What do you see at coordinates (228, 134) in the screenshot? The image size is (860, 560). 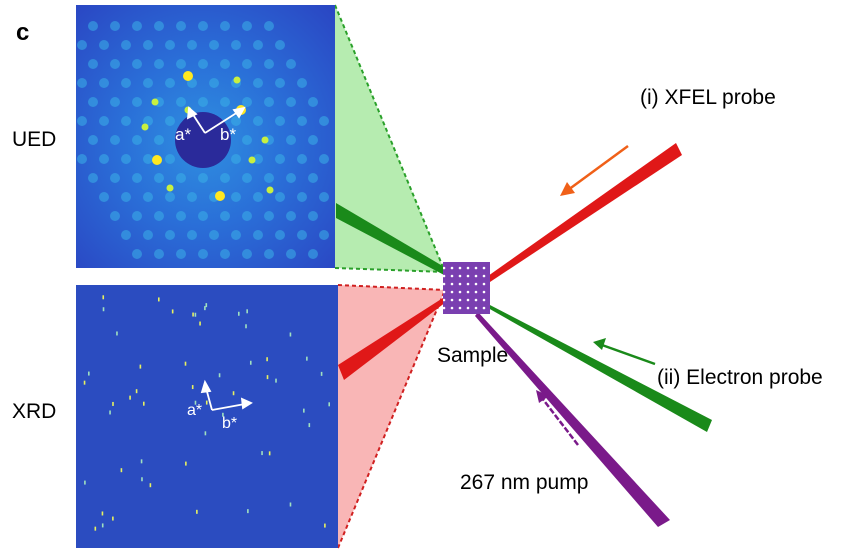 I see `axis-label: b*` at bounding box center [228, 134].